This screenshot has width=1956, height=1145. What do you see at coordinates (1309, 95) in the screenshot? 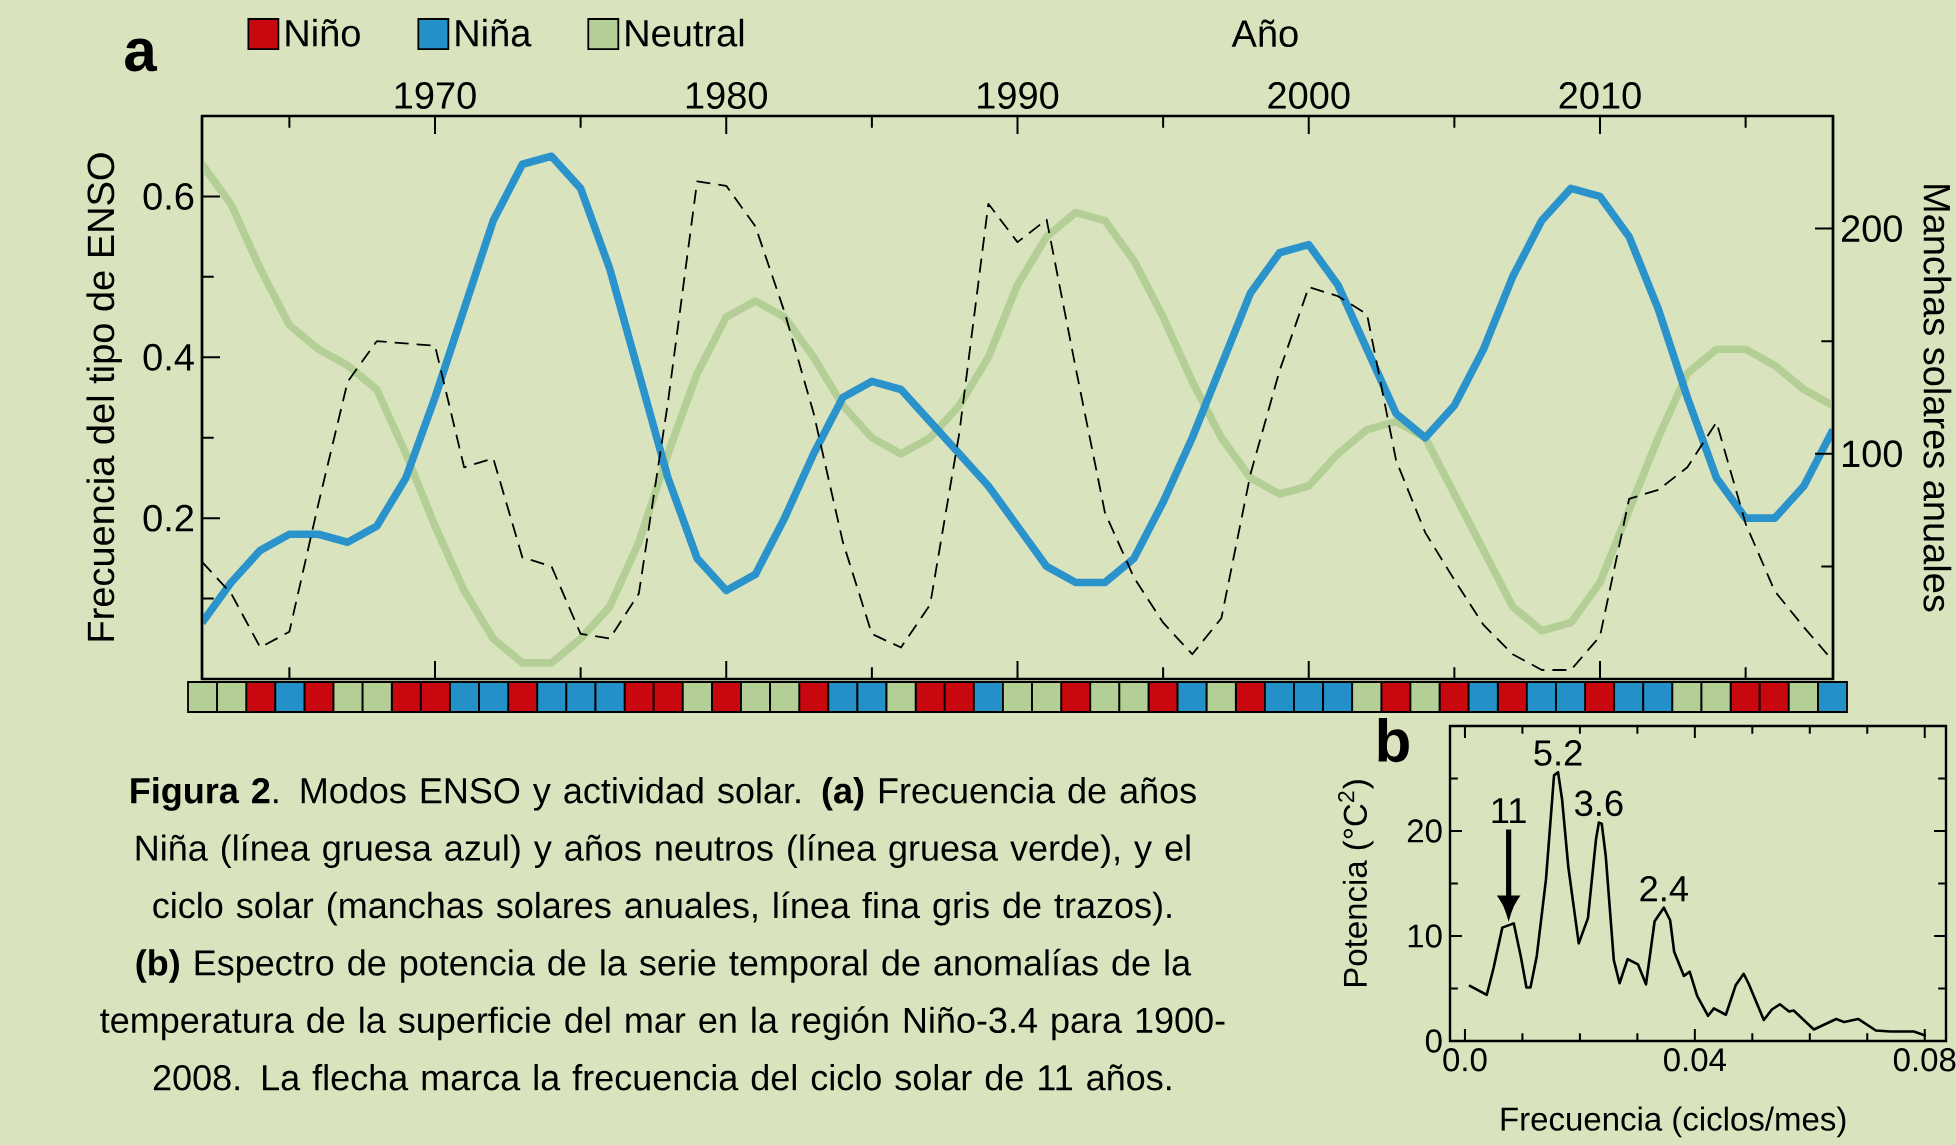
I see `x-tick-label: 2000` at bounding box center [1309, 95].